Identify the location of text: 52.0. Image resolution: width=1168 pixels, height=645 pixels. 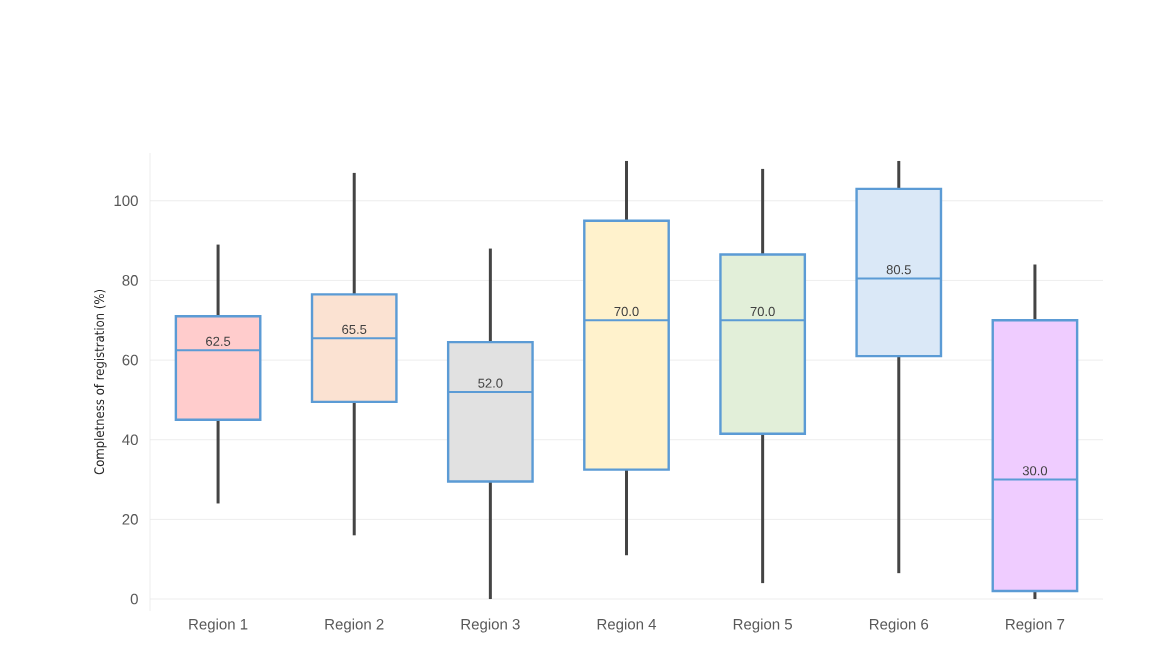
(490, 383).